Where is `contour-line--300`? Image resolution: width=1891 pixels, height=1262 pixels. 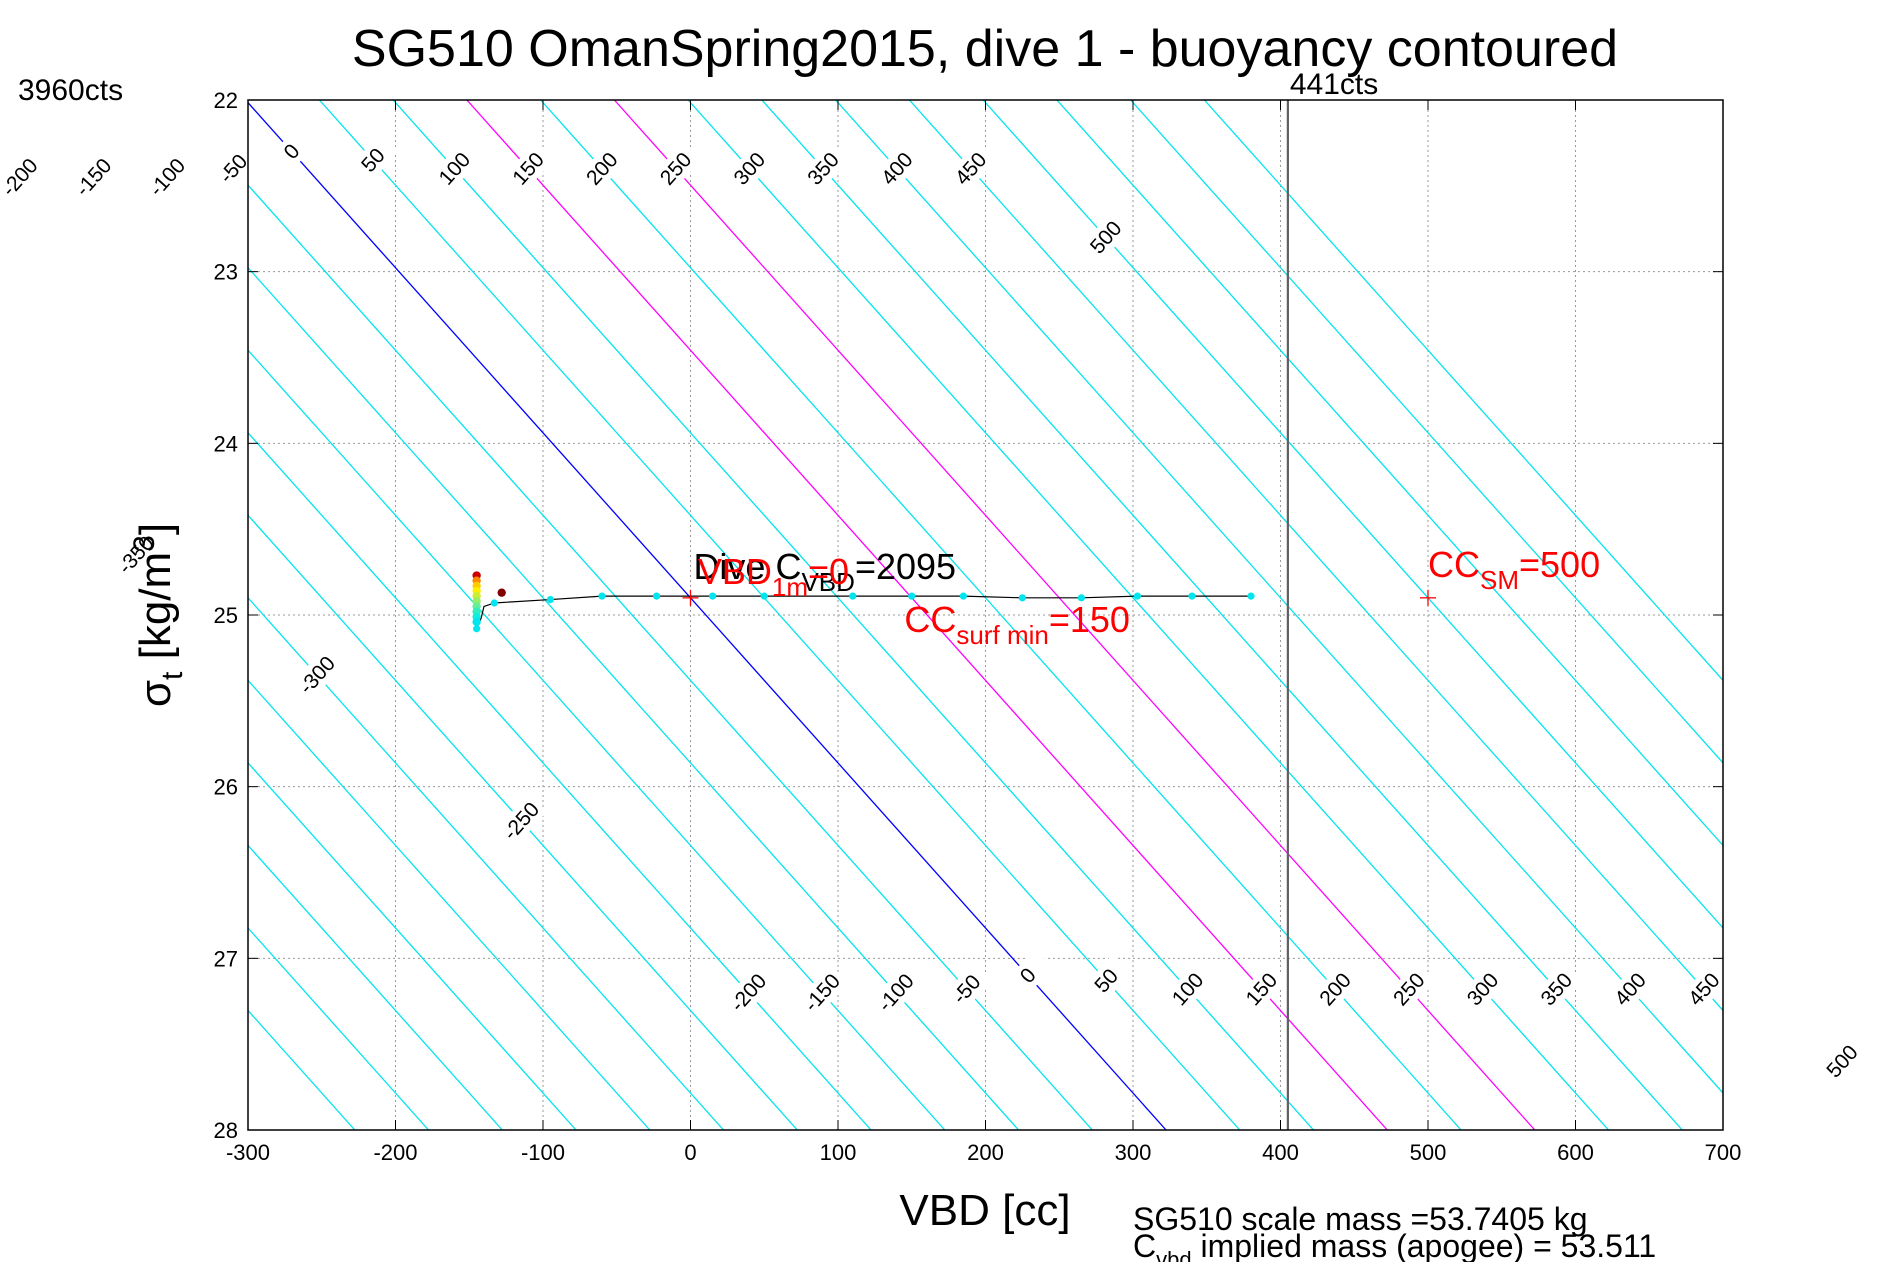 contour-line--300 is located at coordinates (486, 863).